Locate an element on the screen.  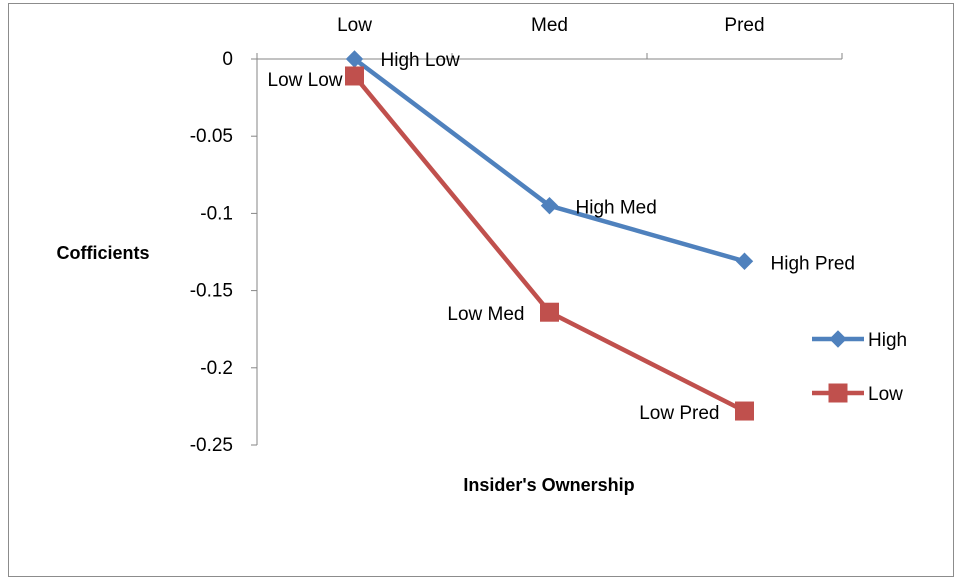
y-axis-title: Cofficients is located at coordinates (102, 253).